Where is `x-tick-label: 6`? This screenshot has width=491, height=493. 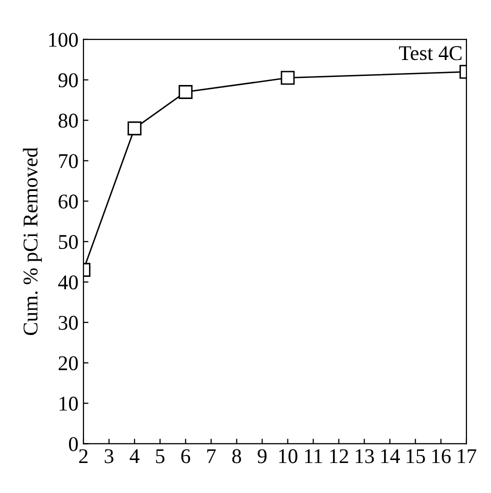 x-tick-label: 6 is located at coordinates (185, 456).